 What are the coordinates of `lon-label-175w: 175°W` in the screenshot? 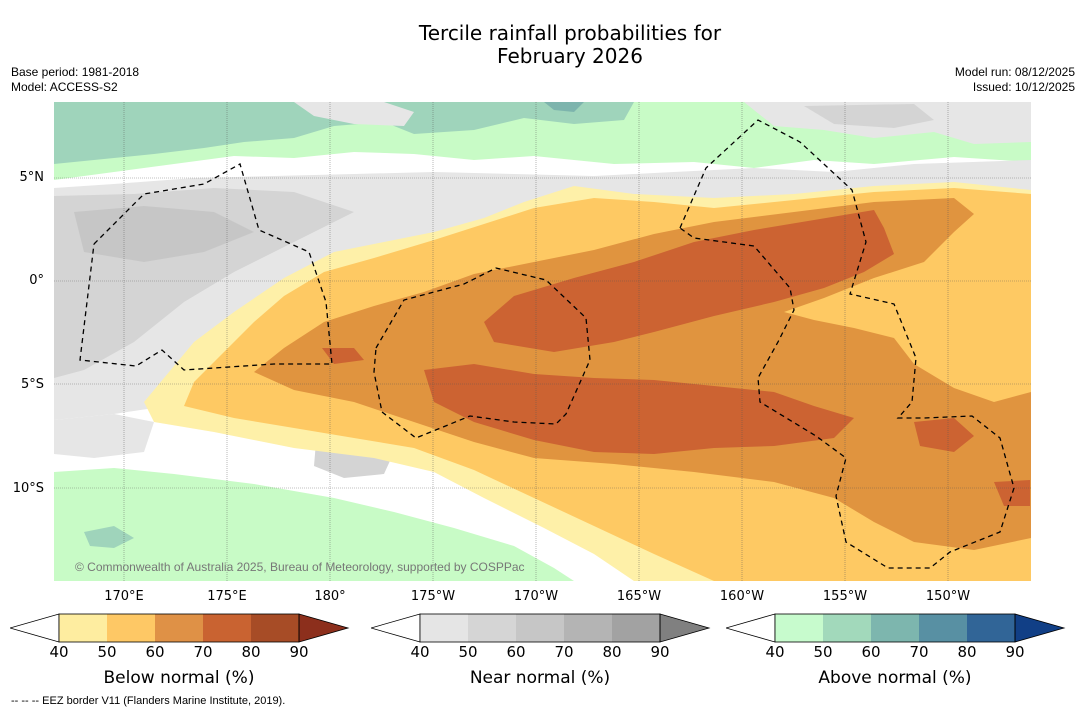 It's located at (433, 596).